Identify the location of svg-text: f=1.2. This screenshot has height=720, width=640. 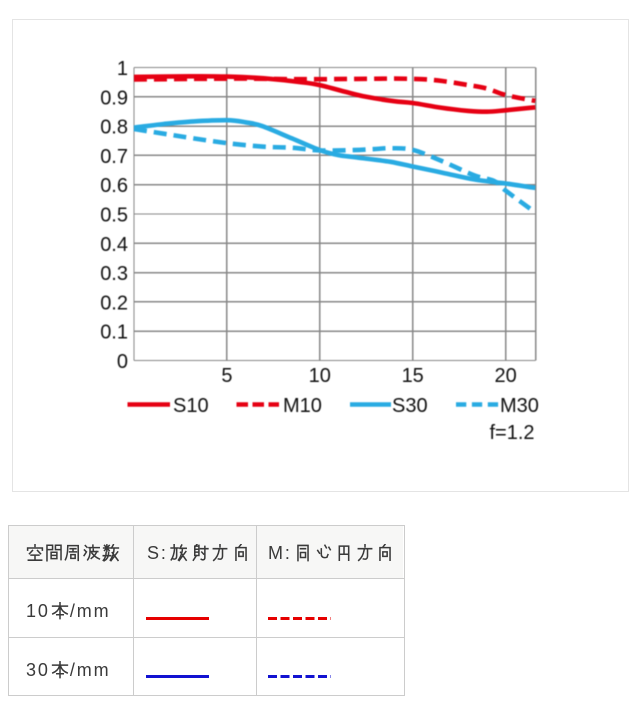
(511, 433).